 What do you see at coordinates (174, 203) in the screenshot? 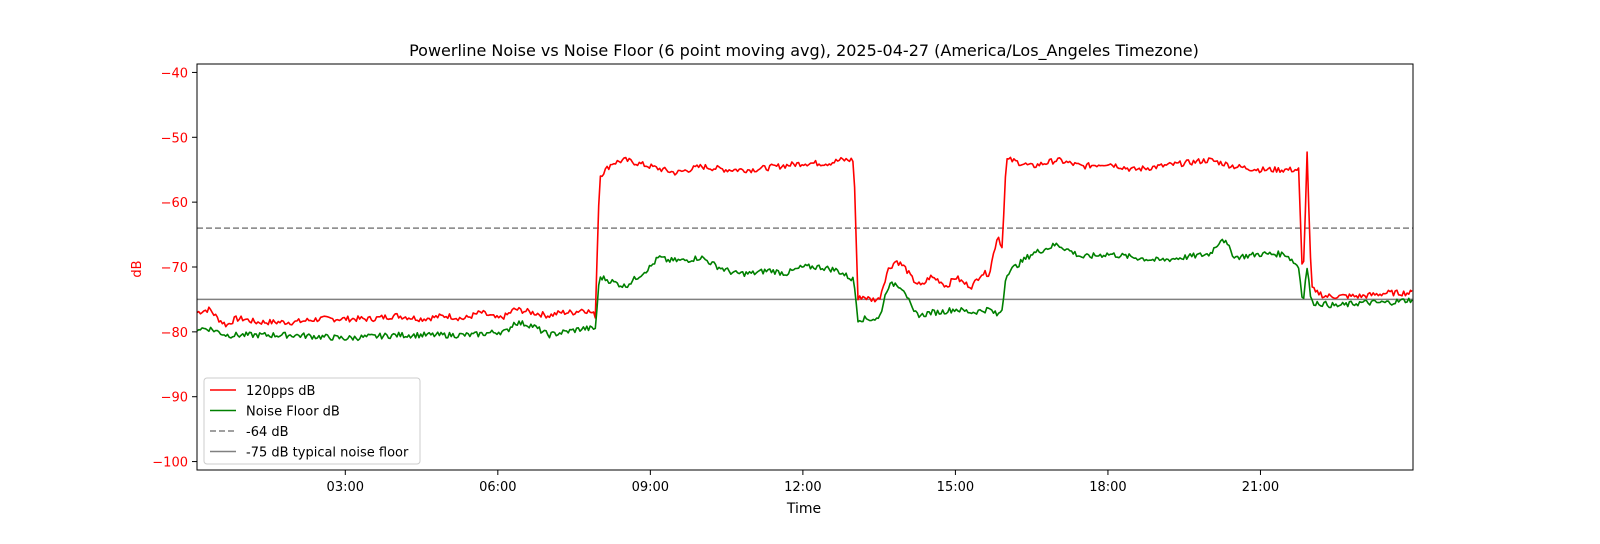
I see `y-tick-label: −60` at bounding box center [174, 203].